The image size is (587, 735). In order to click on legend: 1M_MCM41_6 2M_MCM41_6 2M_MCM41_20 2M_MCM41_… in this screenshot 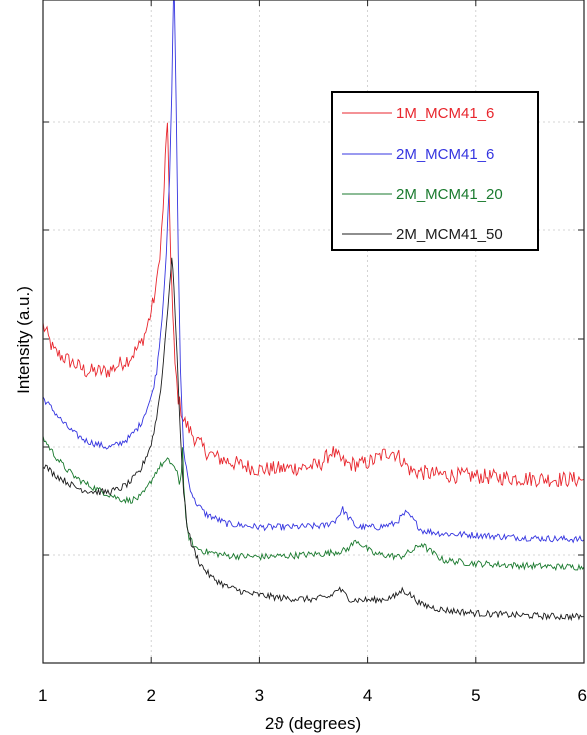, I will do `click(435, 171)`.